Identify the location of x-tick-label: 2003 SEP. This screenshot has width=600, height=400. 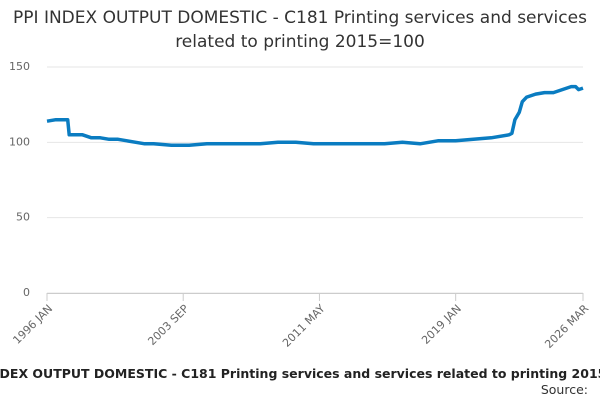
(168, 325).